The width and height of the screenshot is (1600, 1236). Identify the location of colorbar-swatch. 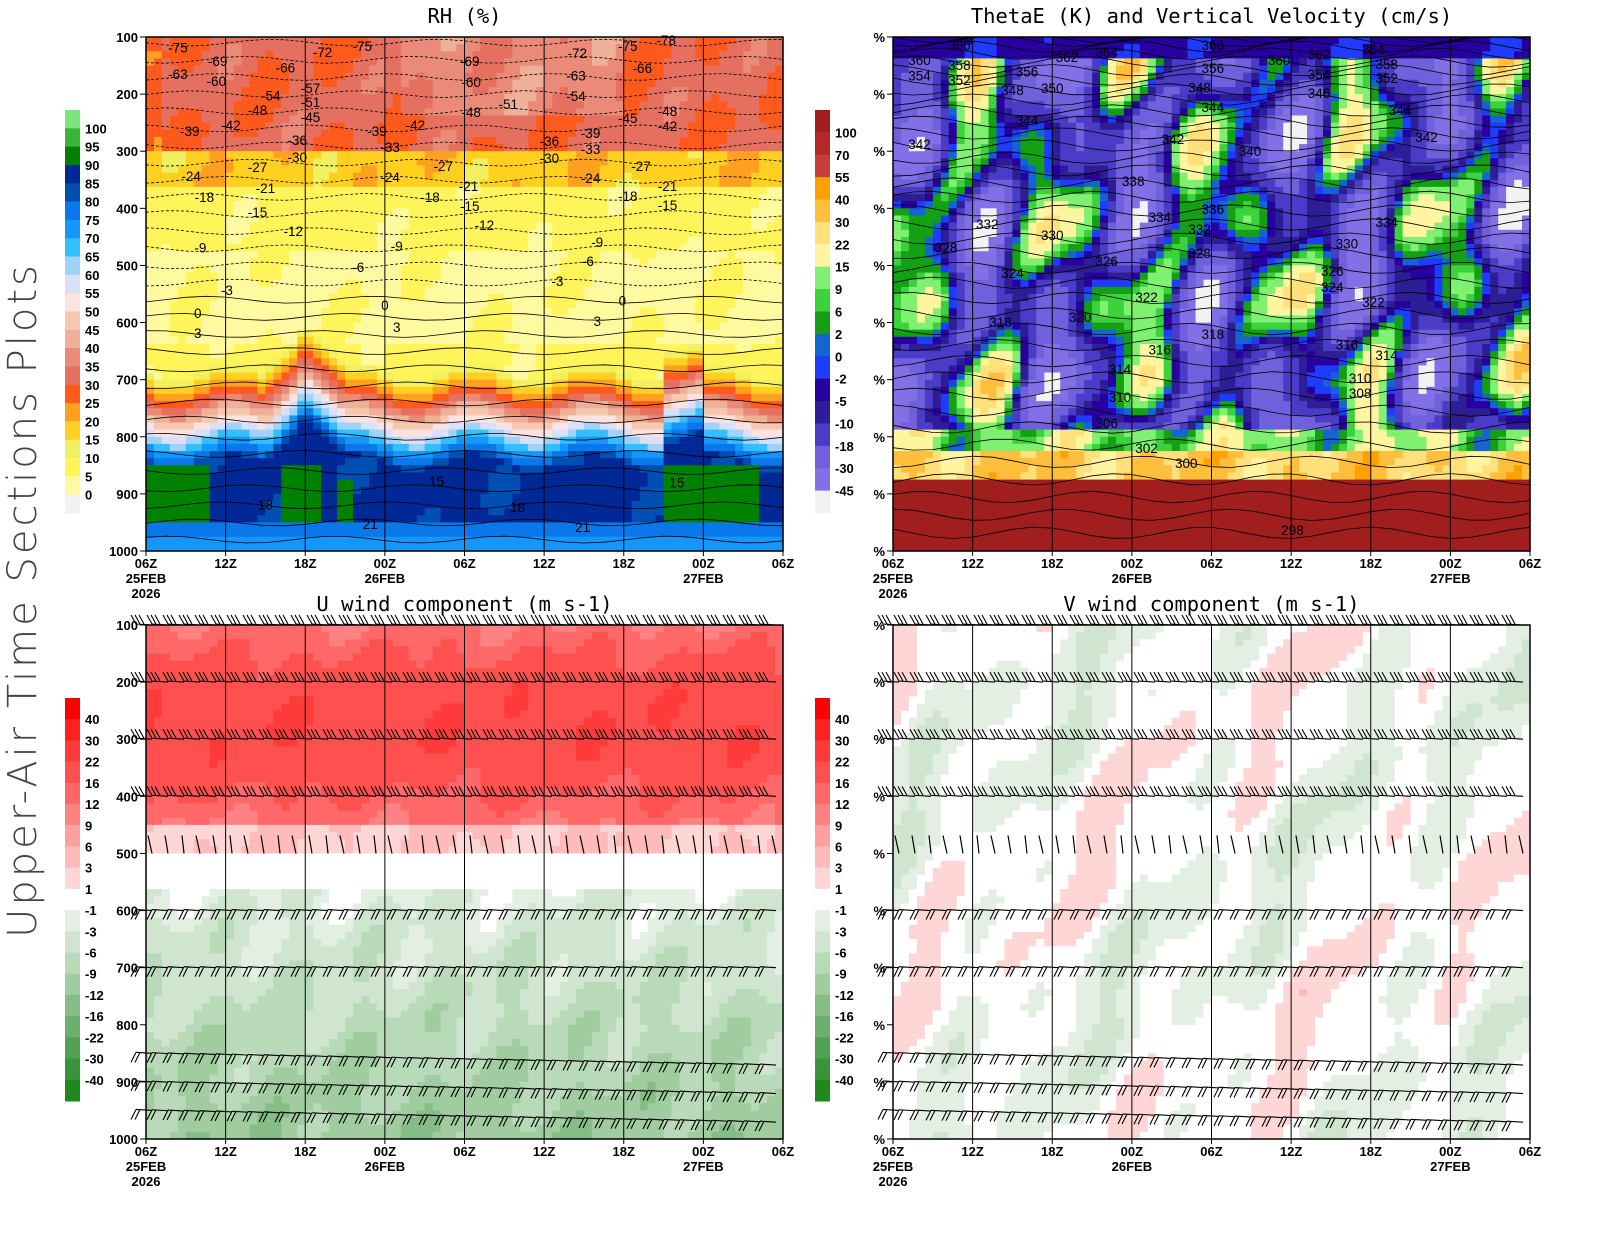
(822, 345).